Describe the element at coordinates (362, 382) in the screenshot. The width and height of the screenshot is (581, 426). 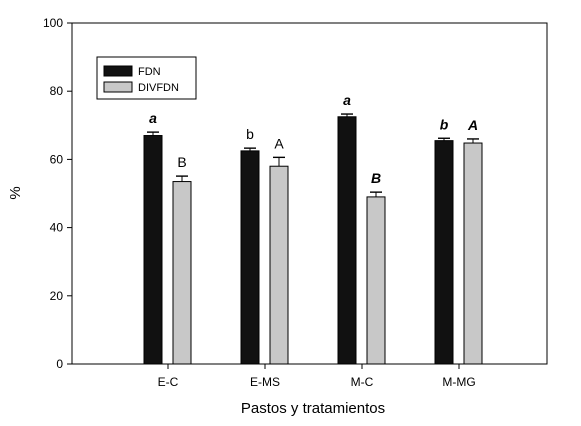
I see `x-tick-label: M-C` at that location.